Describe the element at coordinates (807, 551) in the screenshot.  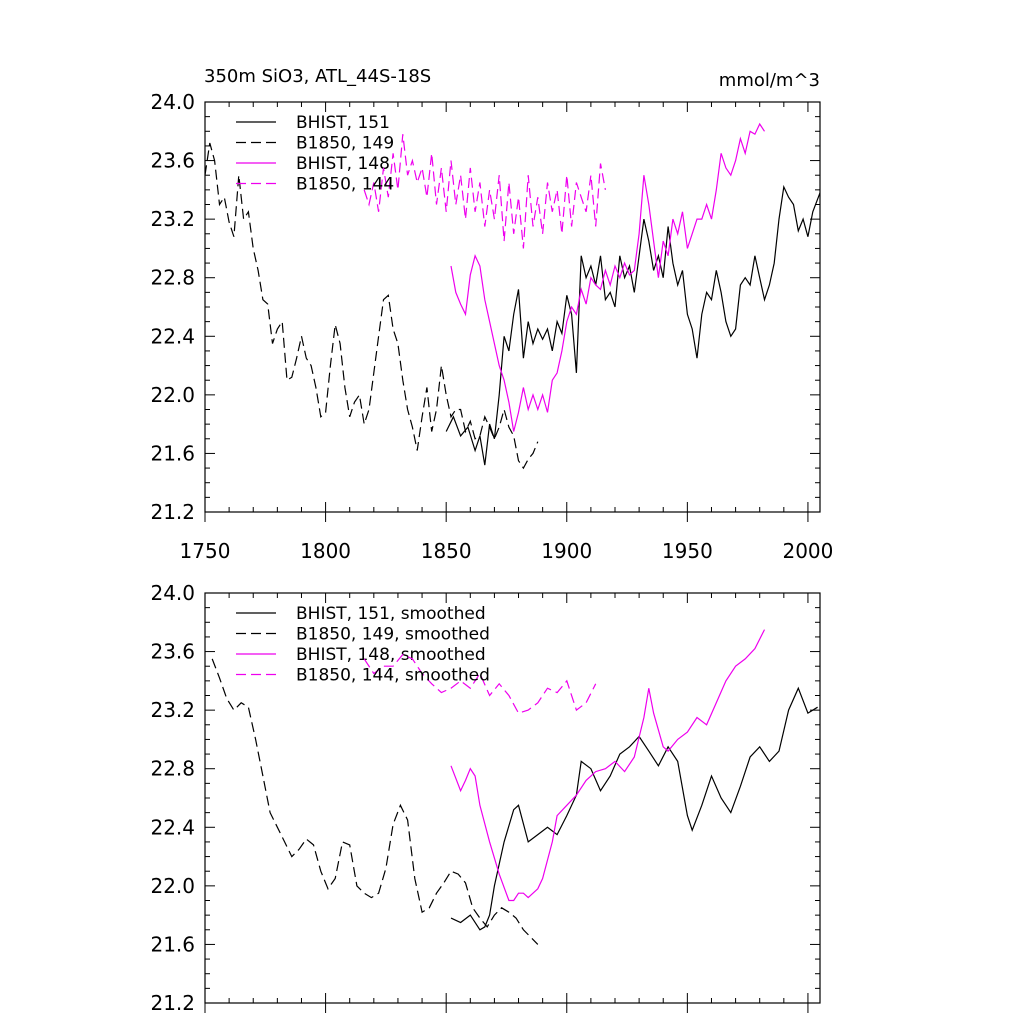
I see `x-tick-label: 2000` at that location.